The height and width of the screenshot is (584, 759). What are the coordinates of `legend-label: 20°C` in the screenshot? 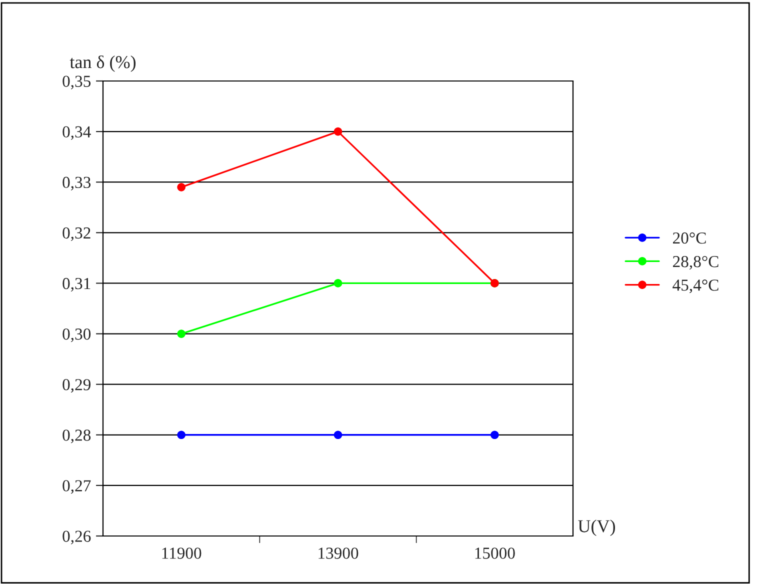 It's located at (689, 238).